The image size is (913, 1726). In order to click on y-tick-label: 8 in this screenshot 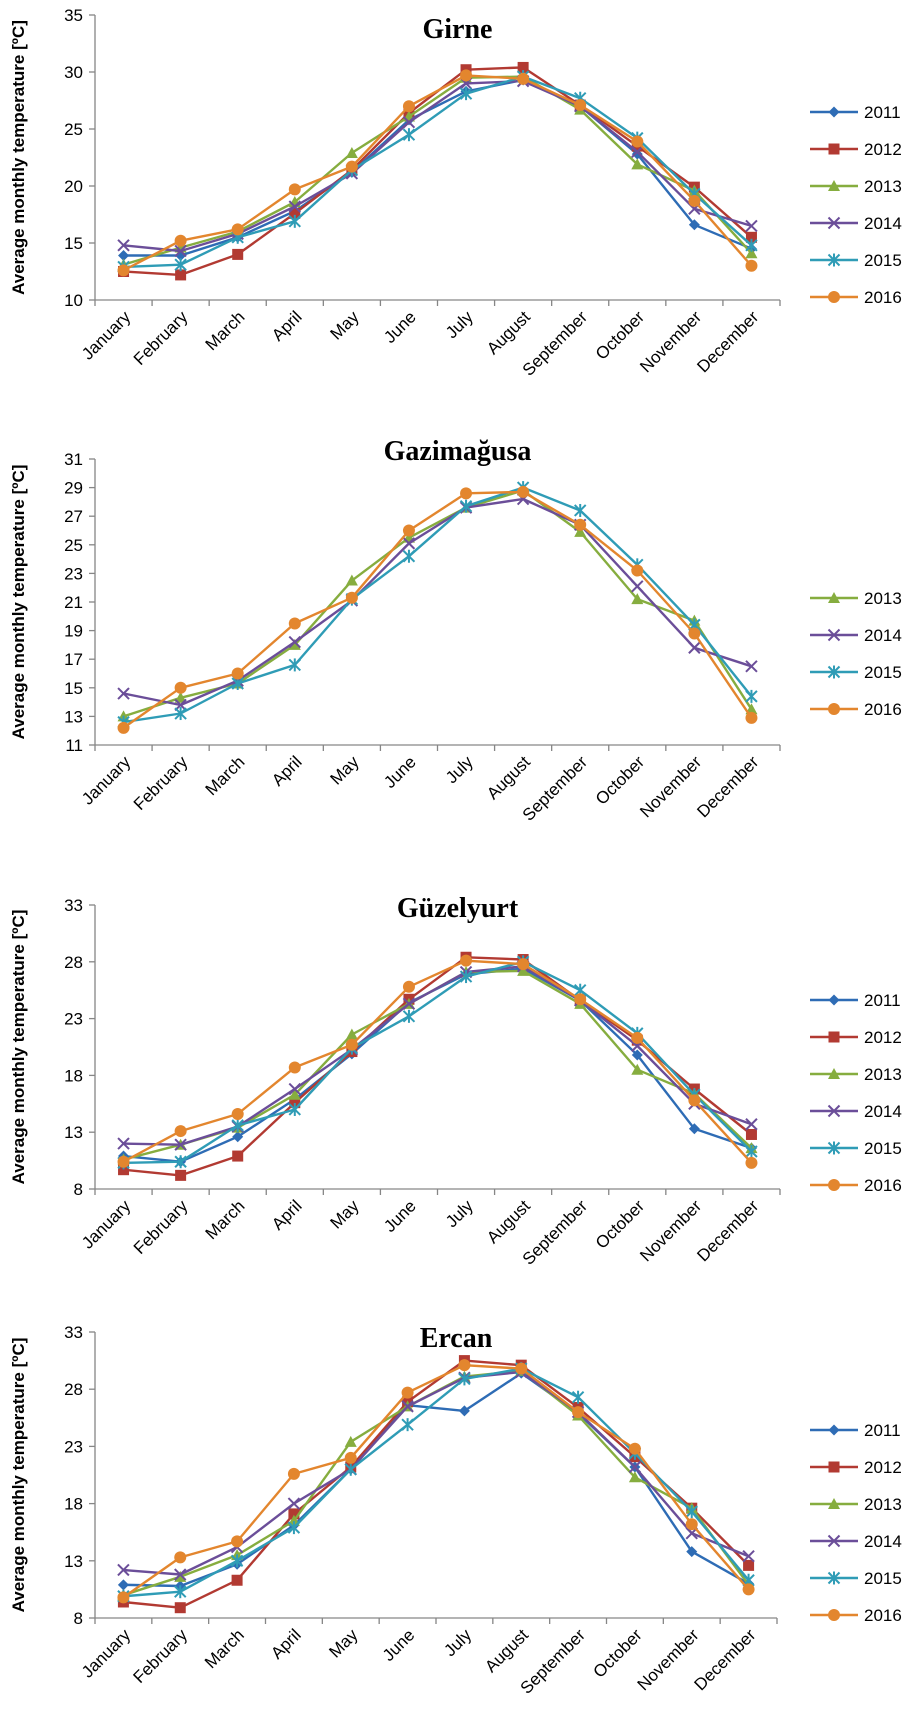, I will do `click(78, 1189)`.